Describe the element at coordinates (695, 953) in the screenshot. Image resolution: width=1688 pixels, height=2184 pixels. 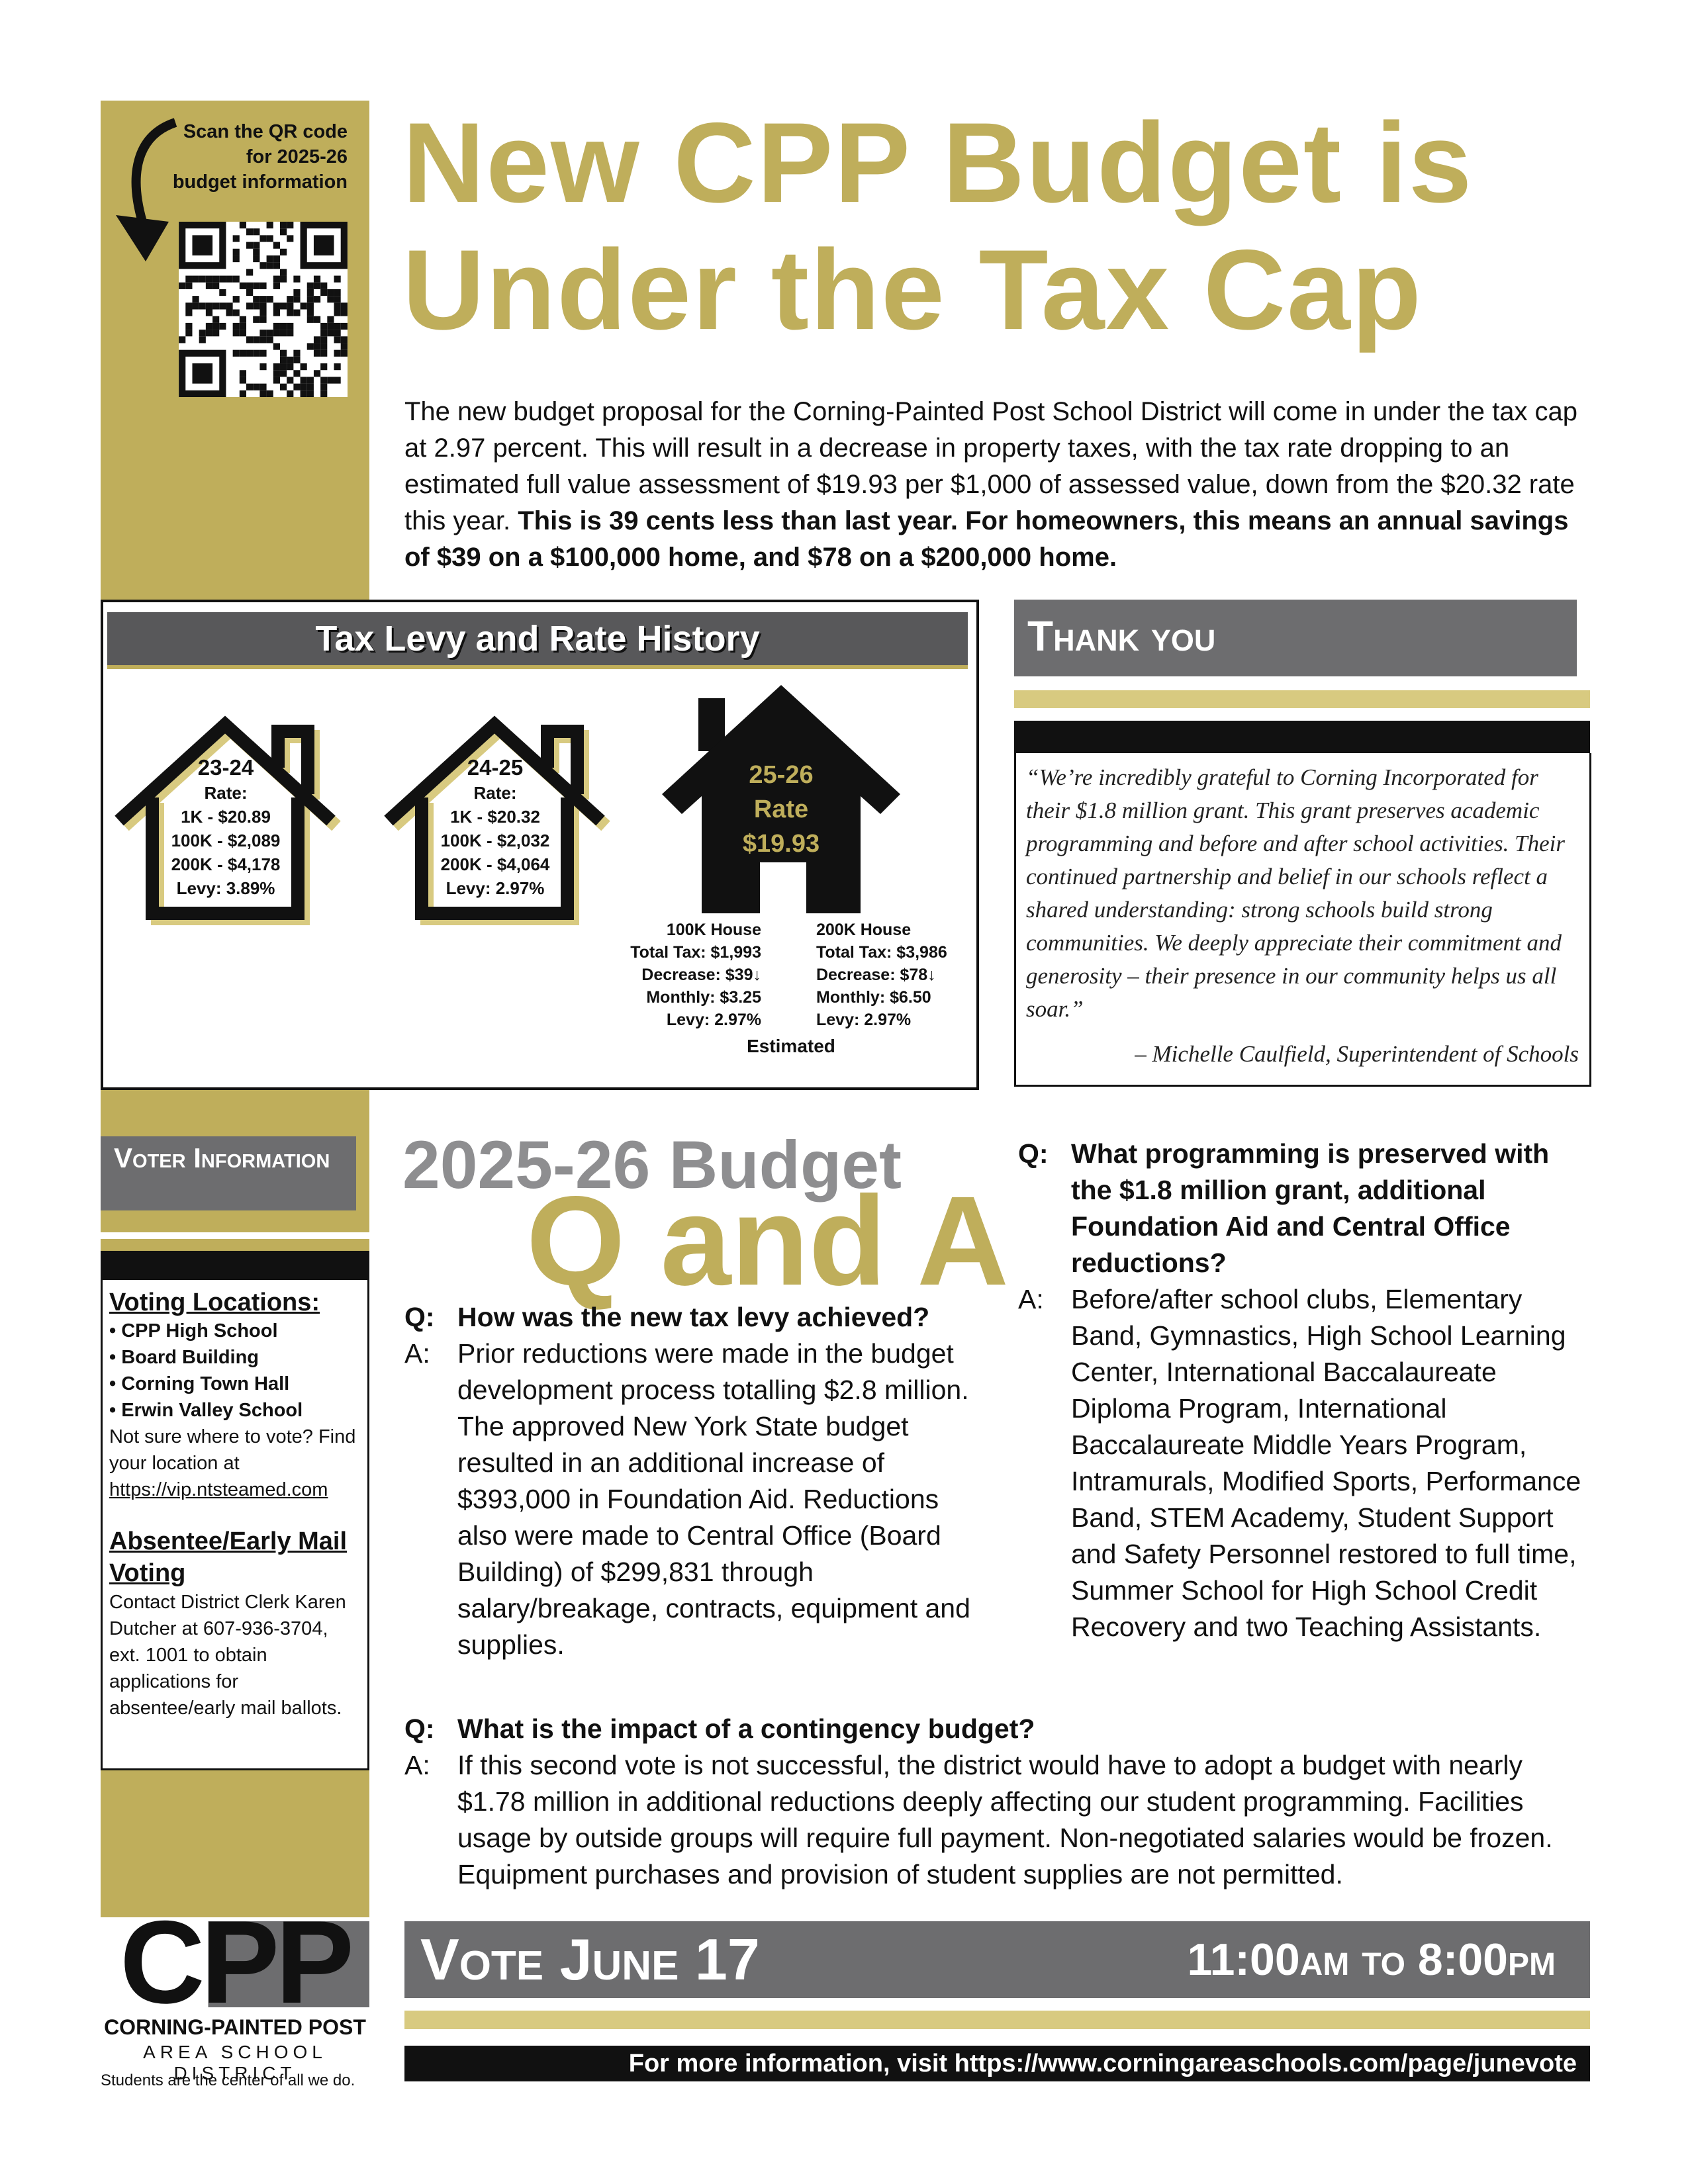
I see `detail-line: Total Tax: $1,993` at that location.